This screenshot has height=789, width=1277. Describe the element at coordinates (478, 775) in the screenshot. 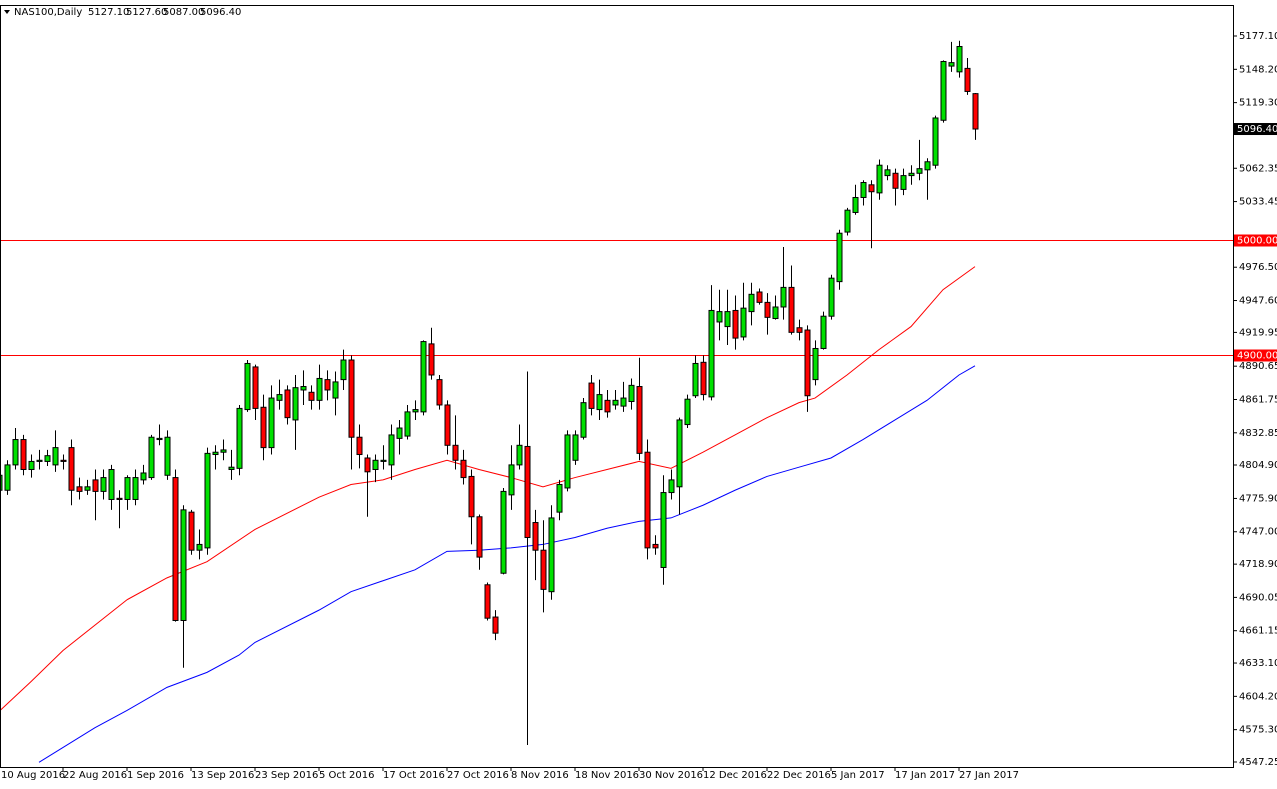

I see `x-tick-label: 27 Oct 2016` at that location.